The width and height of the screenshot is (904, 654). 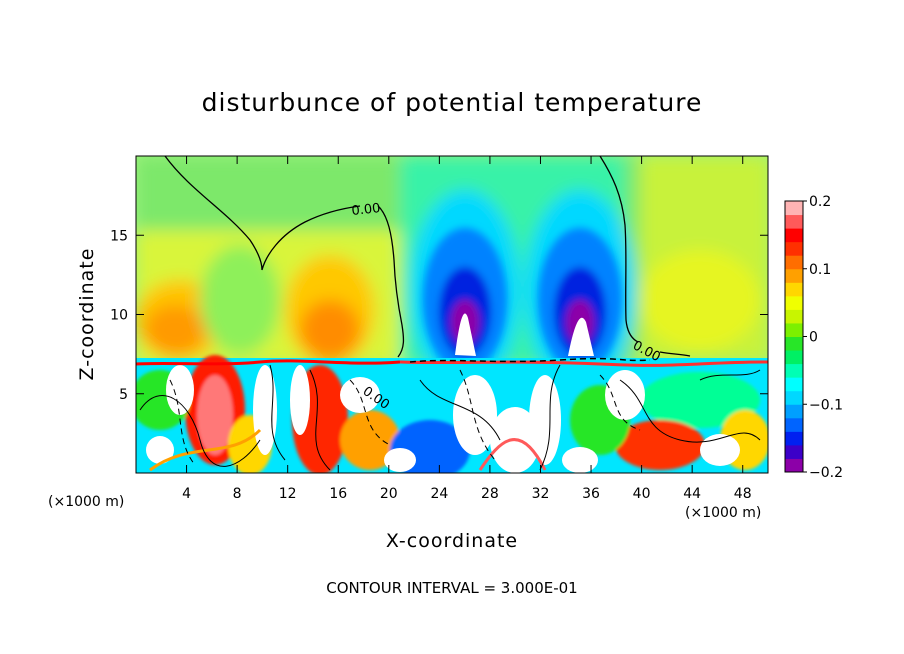 What do you see at coordinates (591, 494) in the screenshot?
I see `x-tick-label: 36` at bounding box center [591, 494].